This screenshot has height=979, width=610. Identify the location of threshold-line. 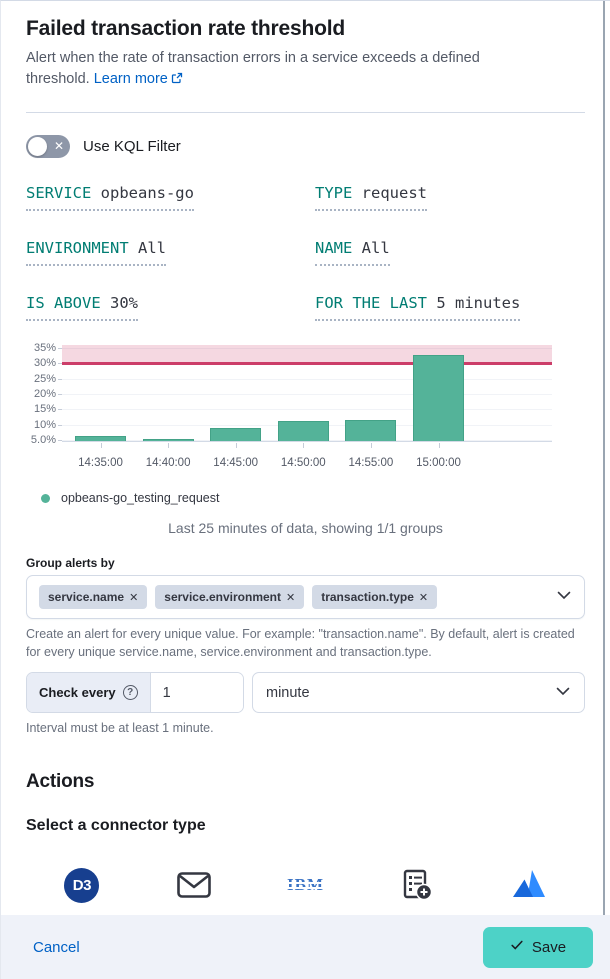
(307, 364).